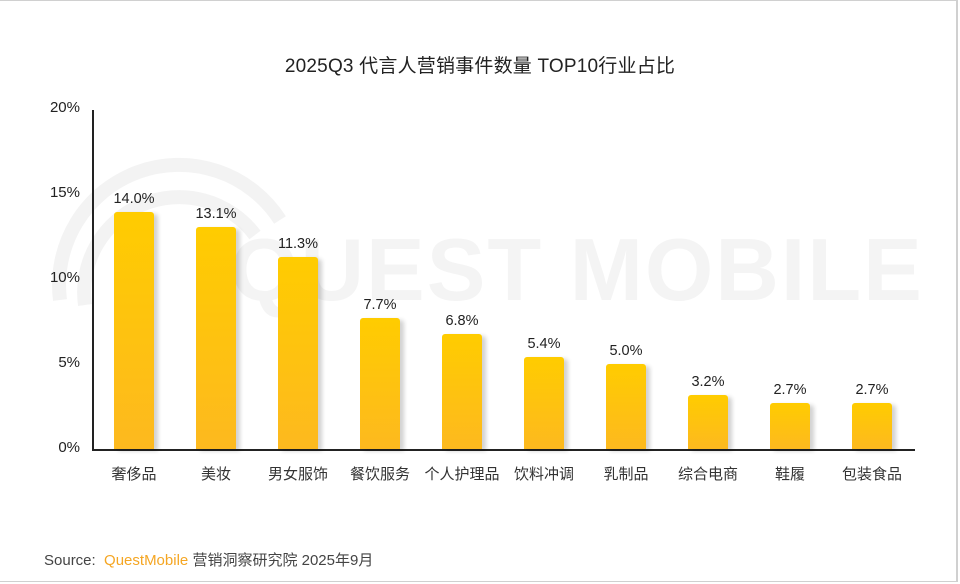 The height and width of the screenshot is (584, 960). Describe the element at coordinates (789, 474) in the screenshot. I see `x-tick-label: 鞋履` at that location.